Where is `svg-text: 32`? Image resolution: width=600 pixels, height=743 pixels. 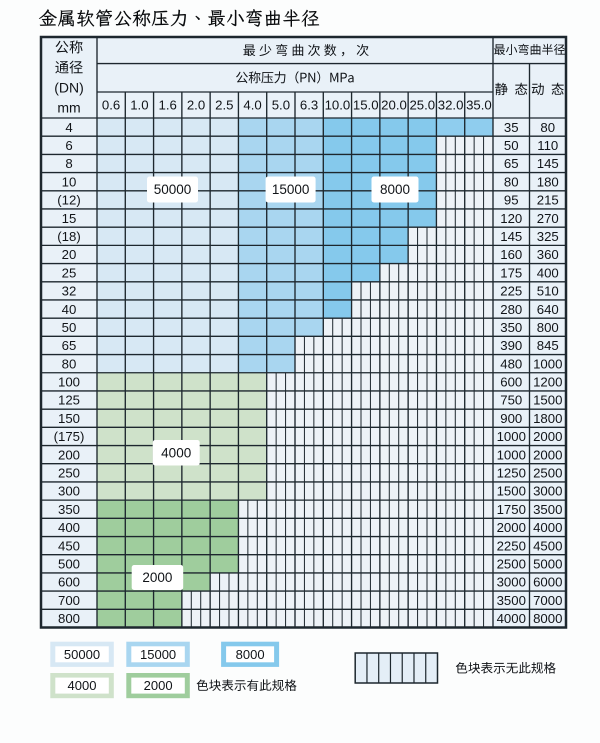
svg-text: 32 is located at coordinates (69, 291).